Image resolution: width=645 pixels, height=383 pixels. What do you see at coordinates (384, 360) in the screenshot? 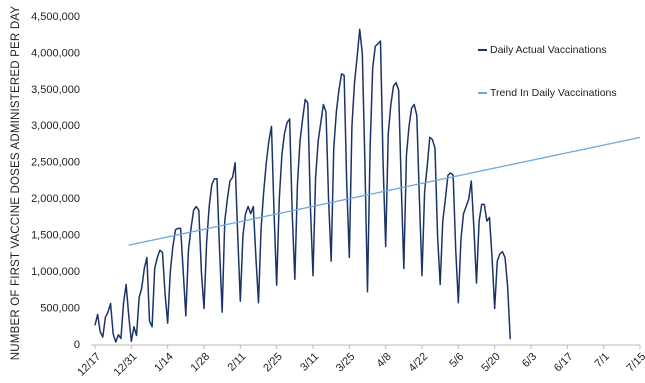
I see `x-tick-label: 4/8` at bounding box center [384, 360].